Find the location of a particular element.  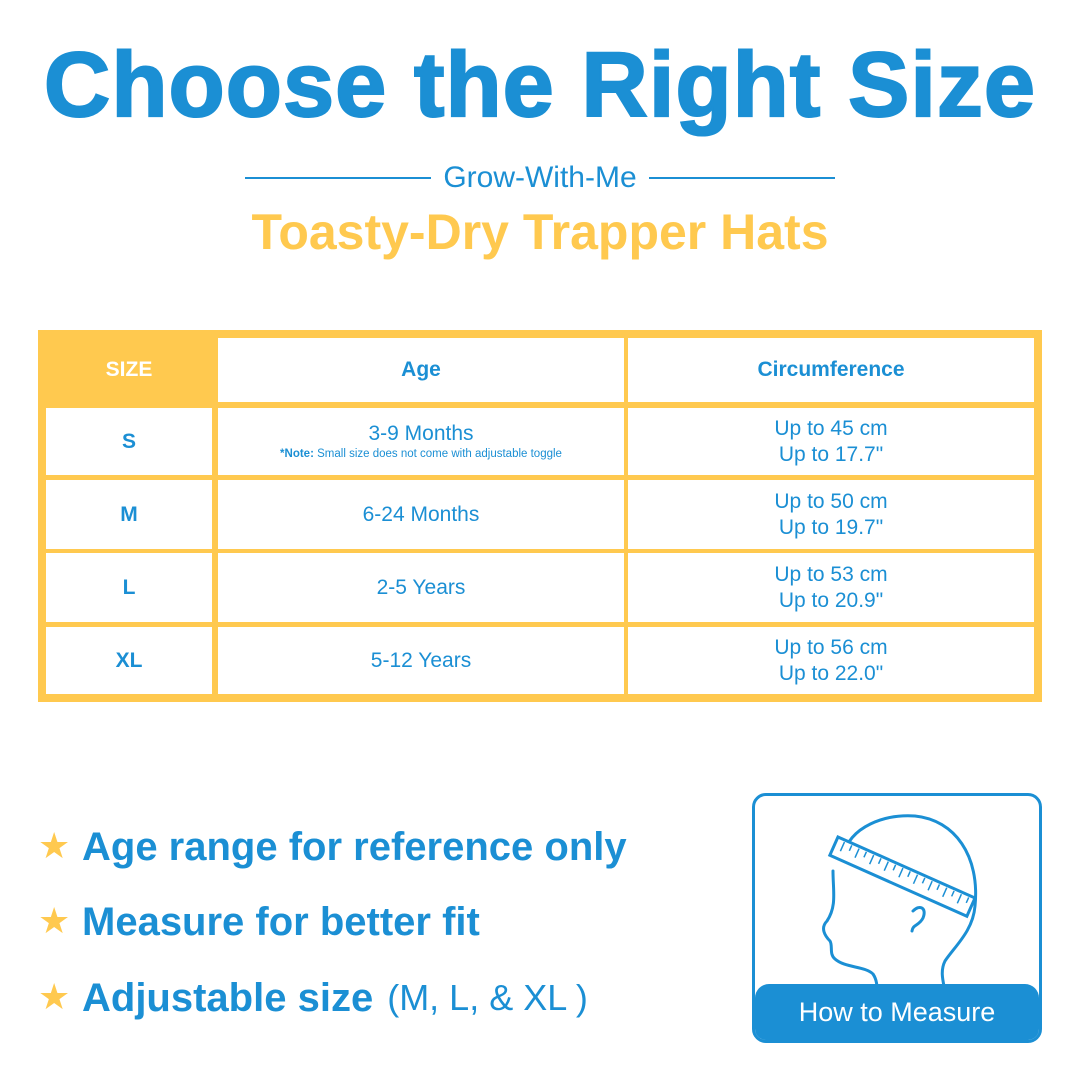

circumference-cm: Up to 45 cm is located at coordinates (831, 428).